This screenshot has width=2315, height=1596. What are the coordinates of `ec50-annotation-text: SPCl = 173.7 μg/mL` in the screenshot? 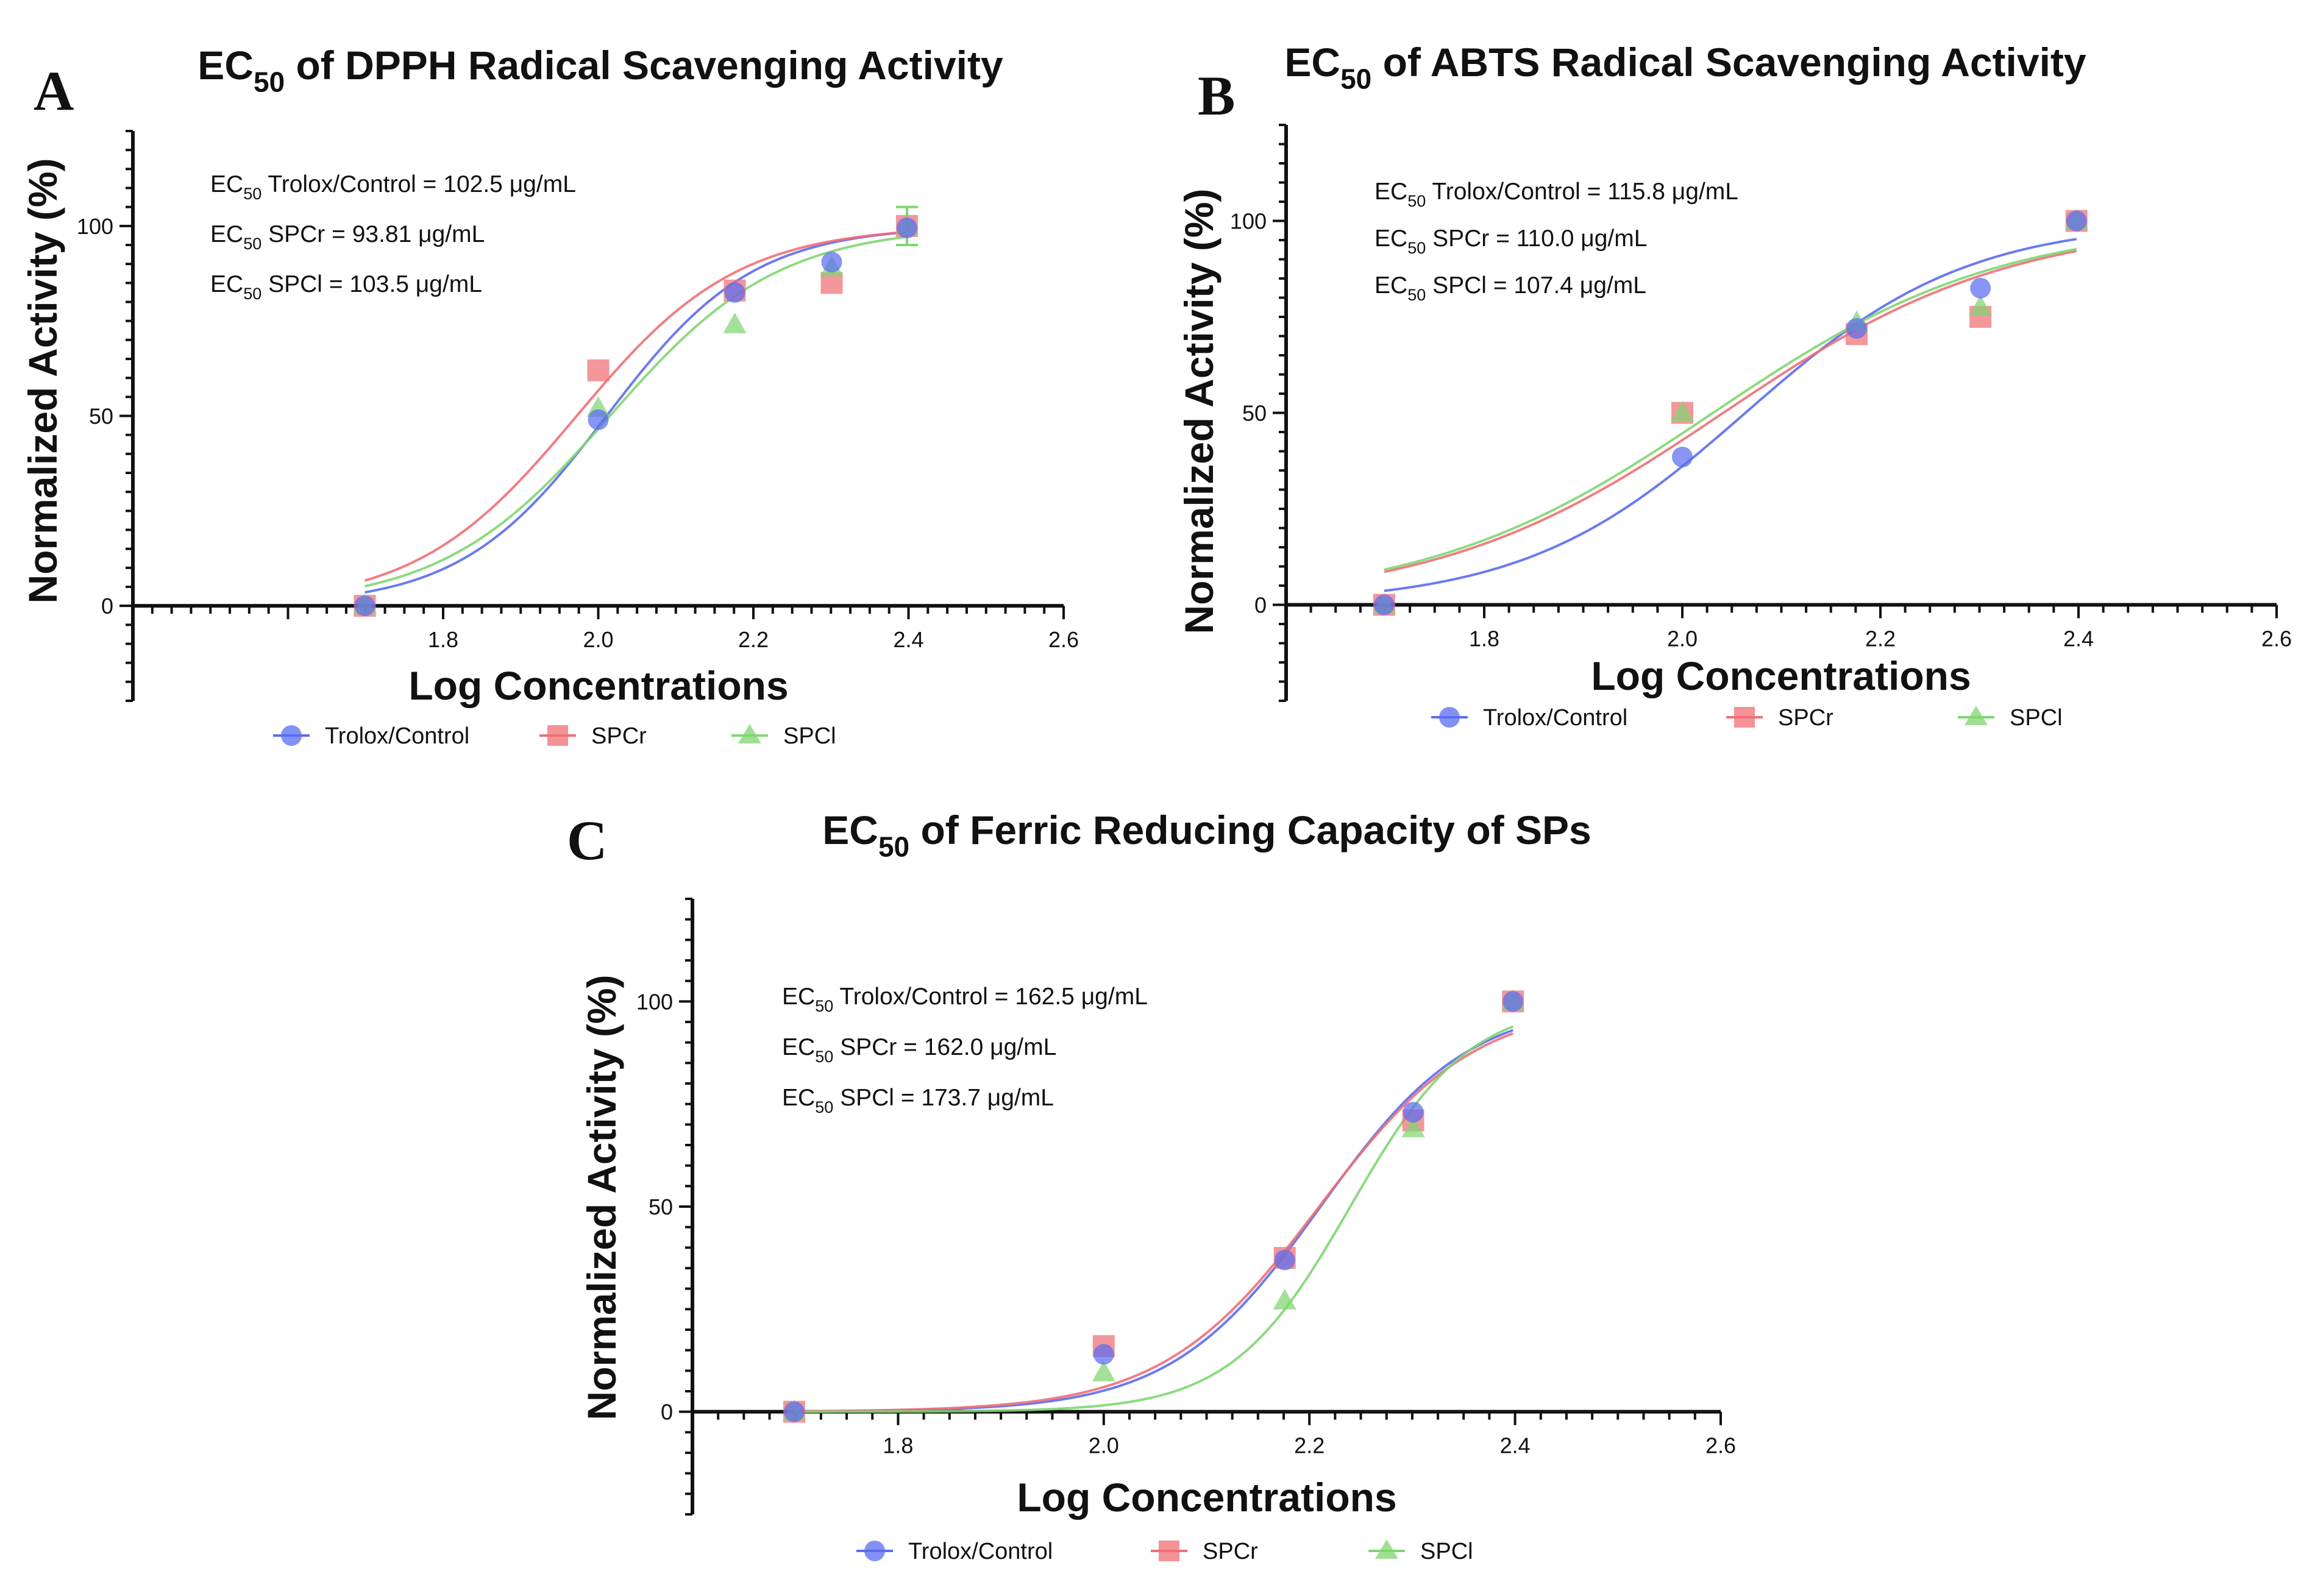 It's located at (944, 1098).